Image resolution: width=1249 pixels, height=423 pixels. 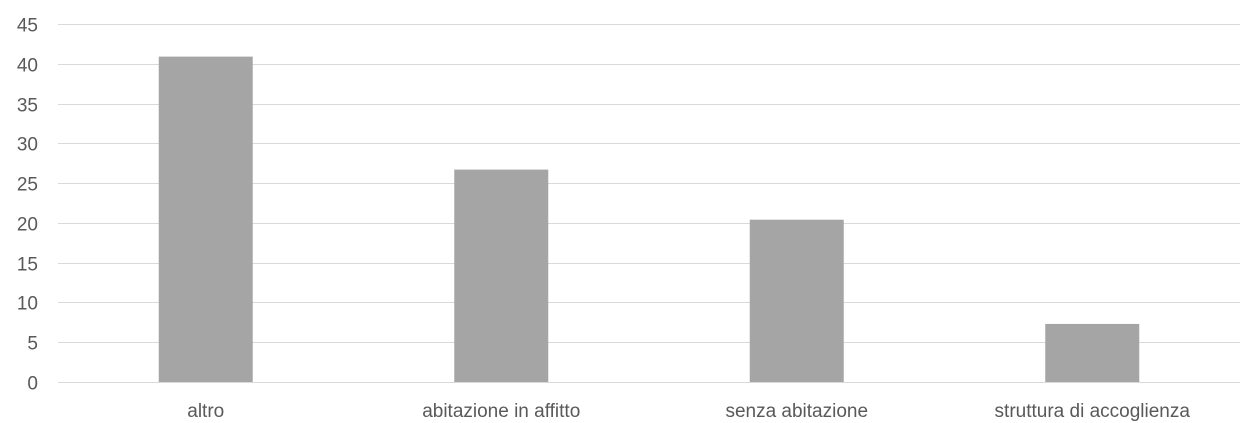 I want to click on y-tick-label: 15, so click(x=27, y=265).